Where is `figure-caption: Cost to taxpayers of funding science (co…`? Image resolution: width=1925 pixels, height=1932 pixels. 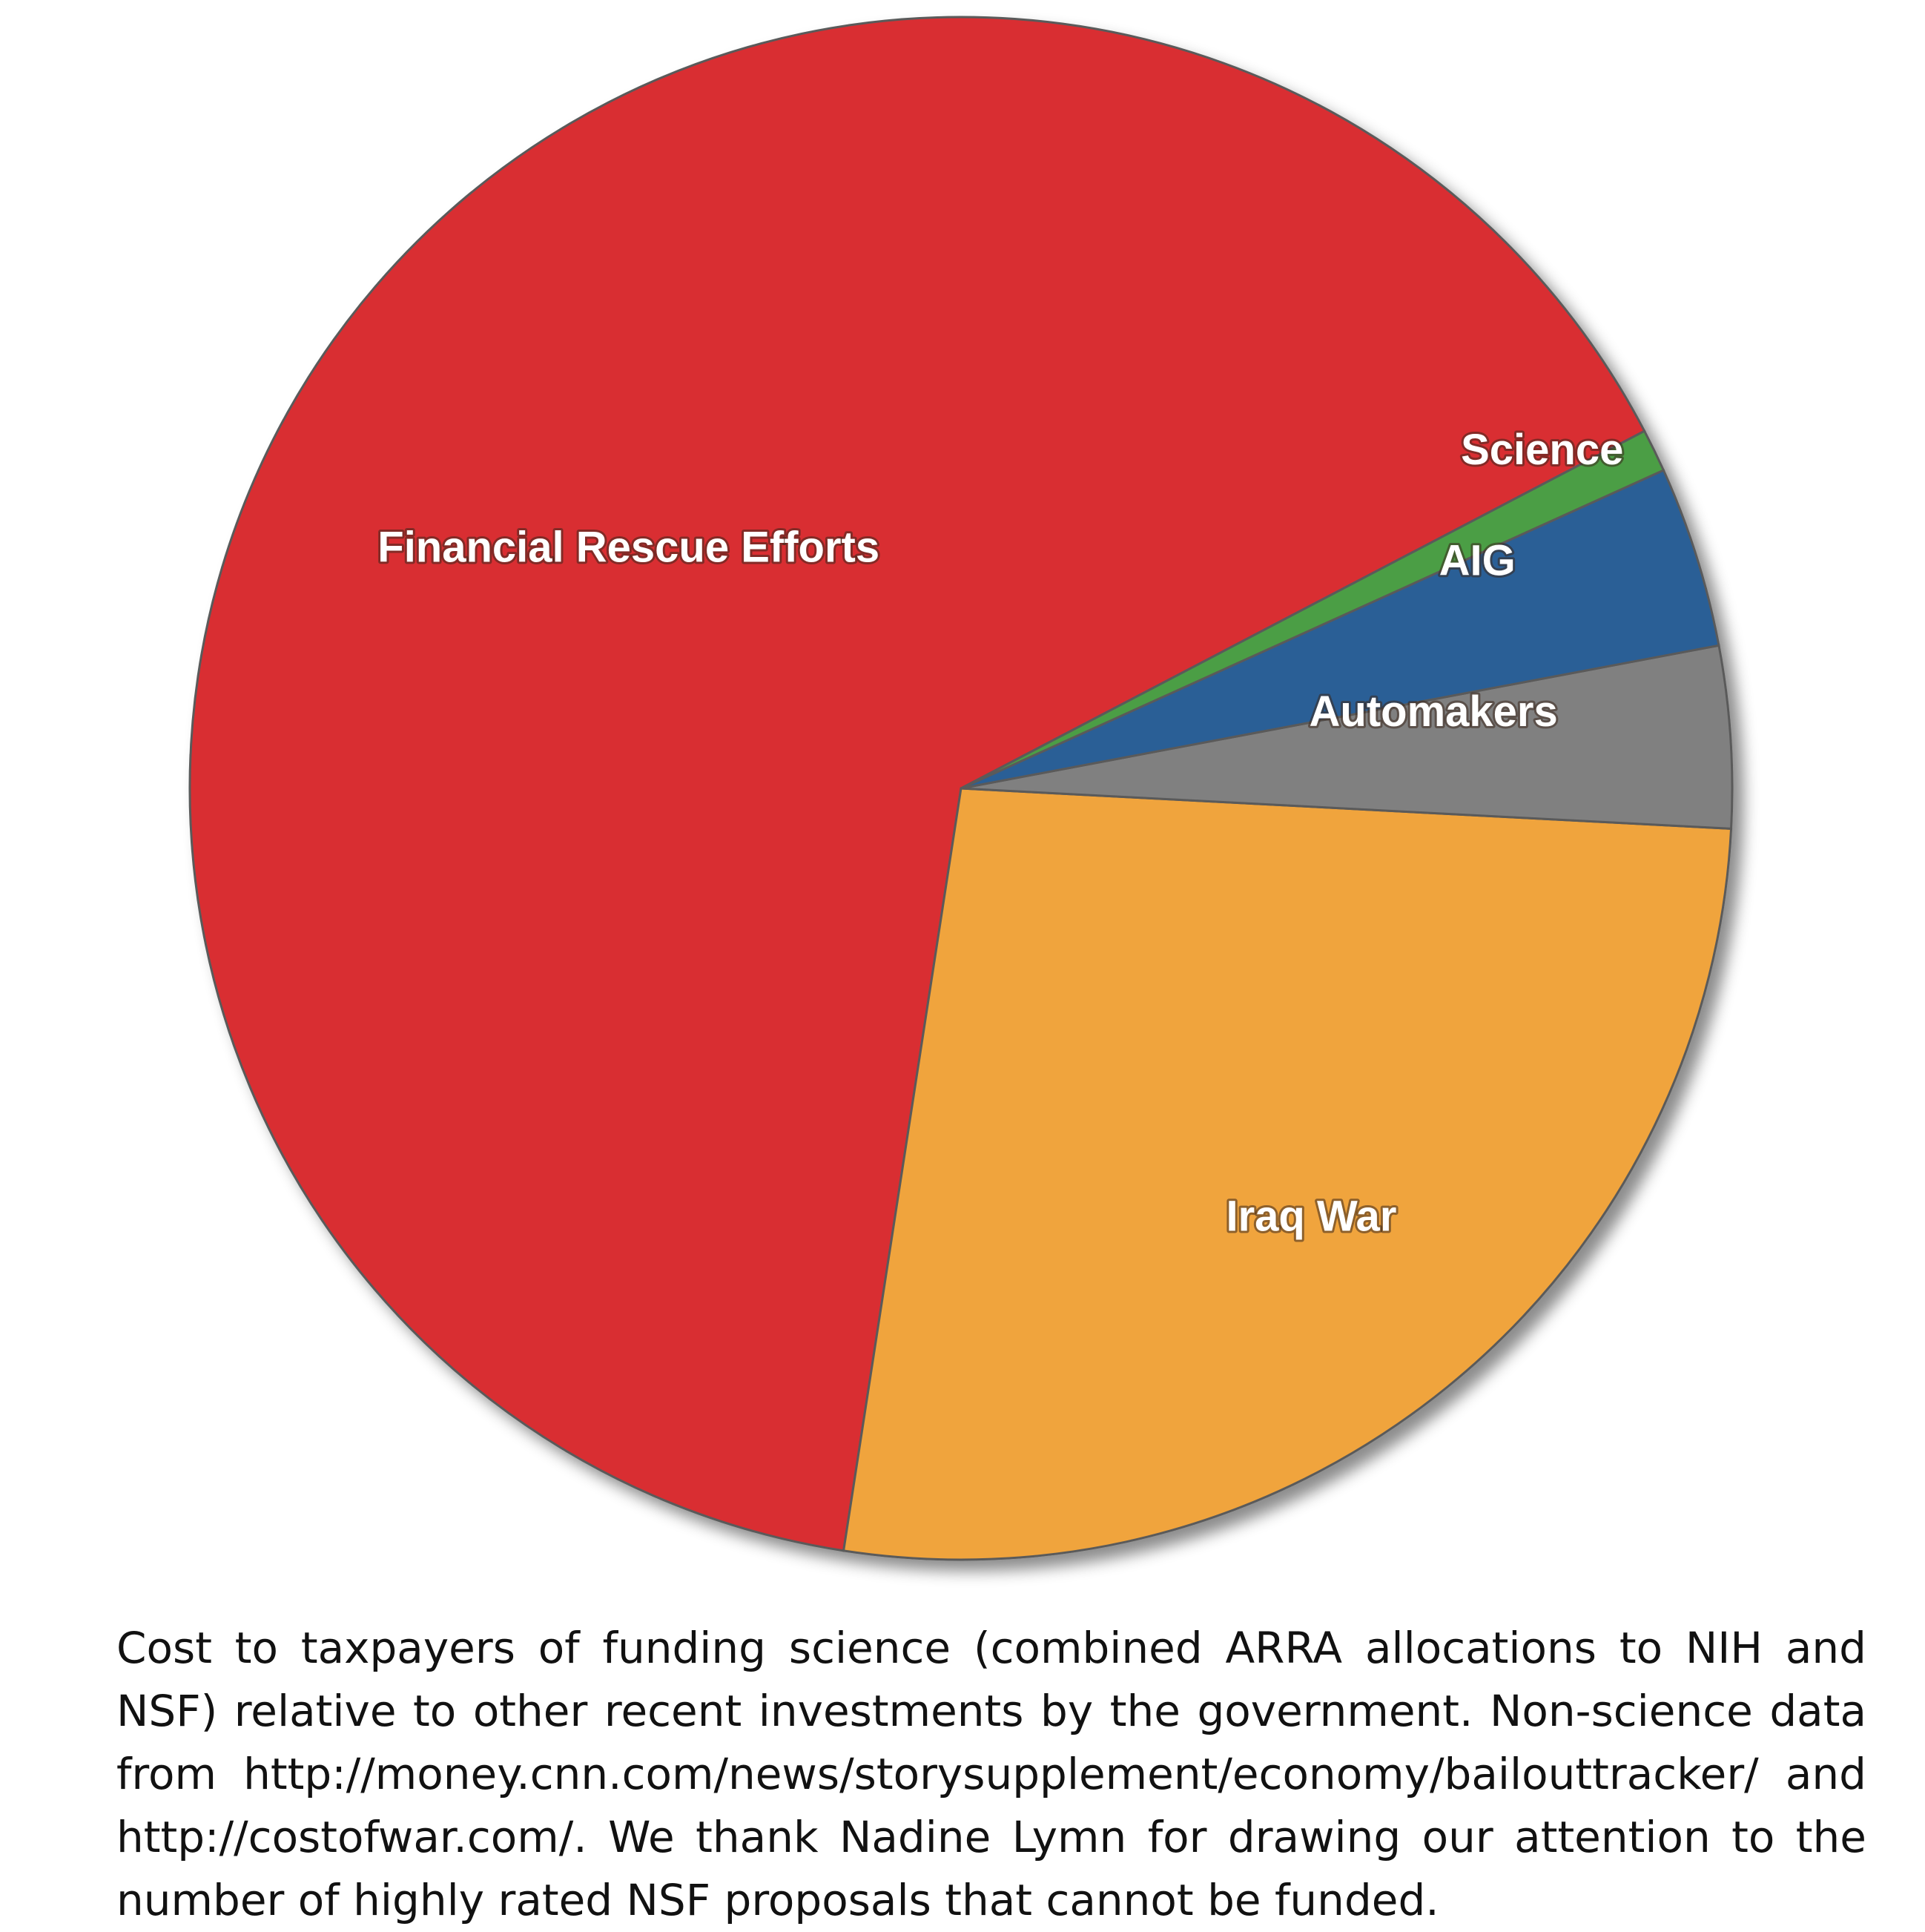 figure-caption: Cost to taxpayers of funding science (co… is located at coordinates (991, 1774).